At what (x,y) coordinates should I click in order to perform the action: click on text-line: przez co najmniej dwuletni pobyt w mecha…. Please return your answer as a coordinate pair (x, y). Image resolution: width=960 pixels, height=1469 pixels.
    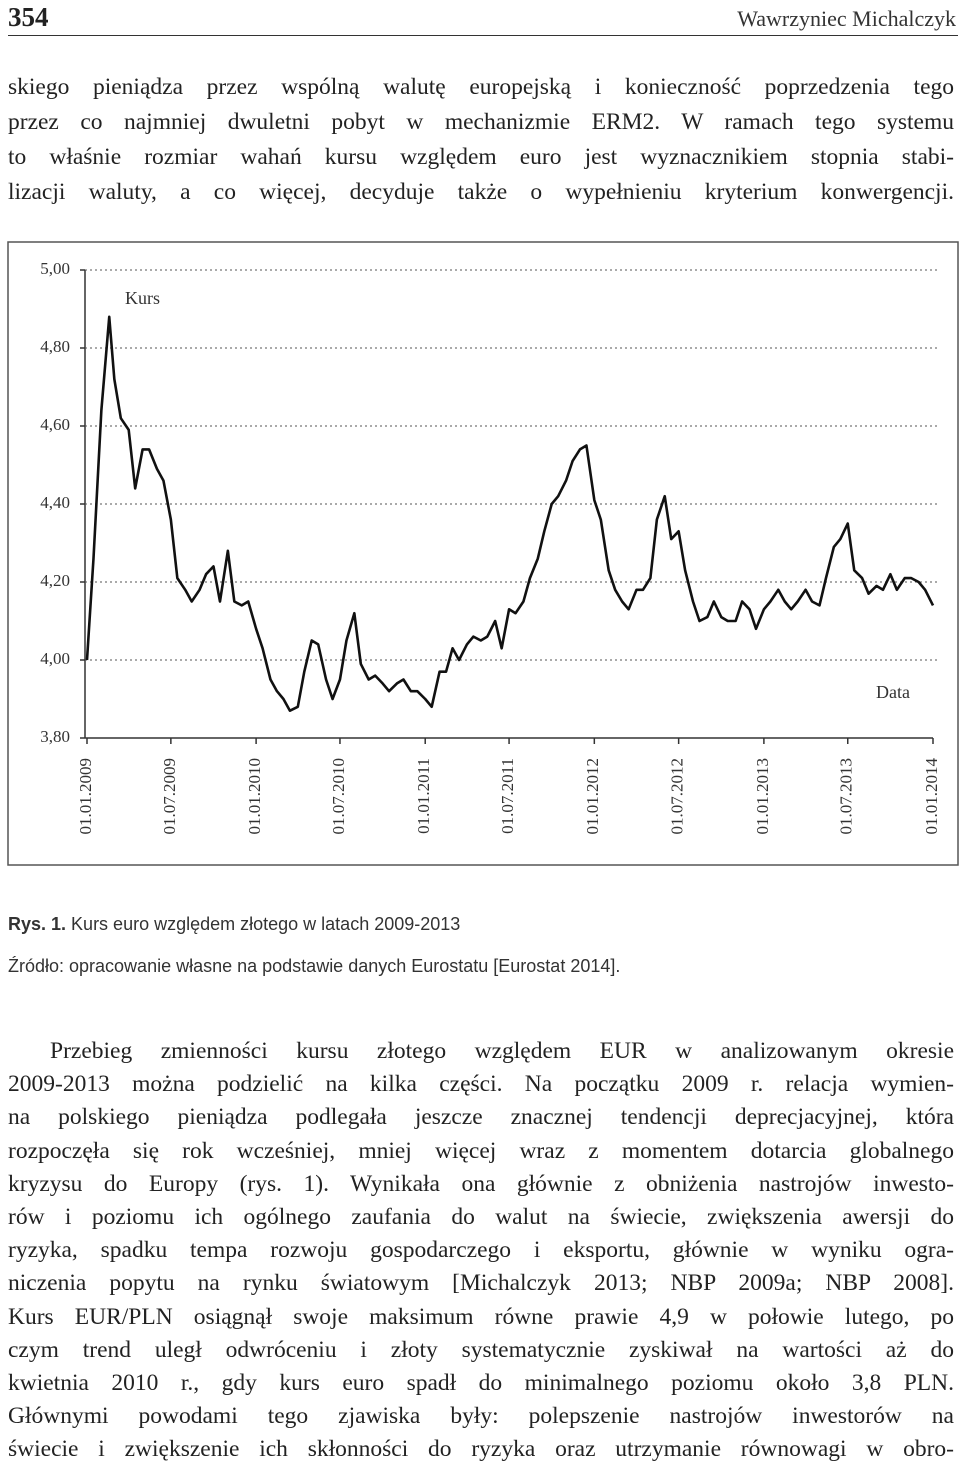
    Looking at the image, I should click on (481, 122).